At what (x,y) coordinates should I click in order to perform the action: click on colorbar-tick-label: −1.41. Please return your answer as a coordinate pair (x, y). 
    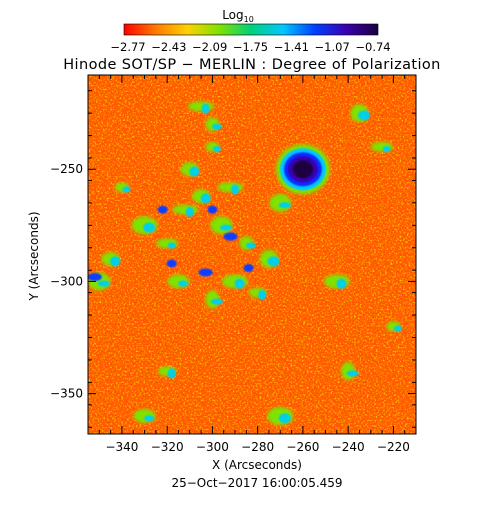
    Looking at the image, I should click on (291, 47).